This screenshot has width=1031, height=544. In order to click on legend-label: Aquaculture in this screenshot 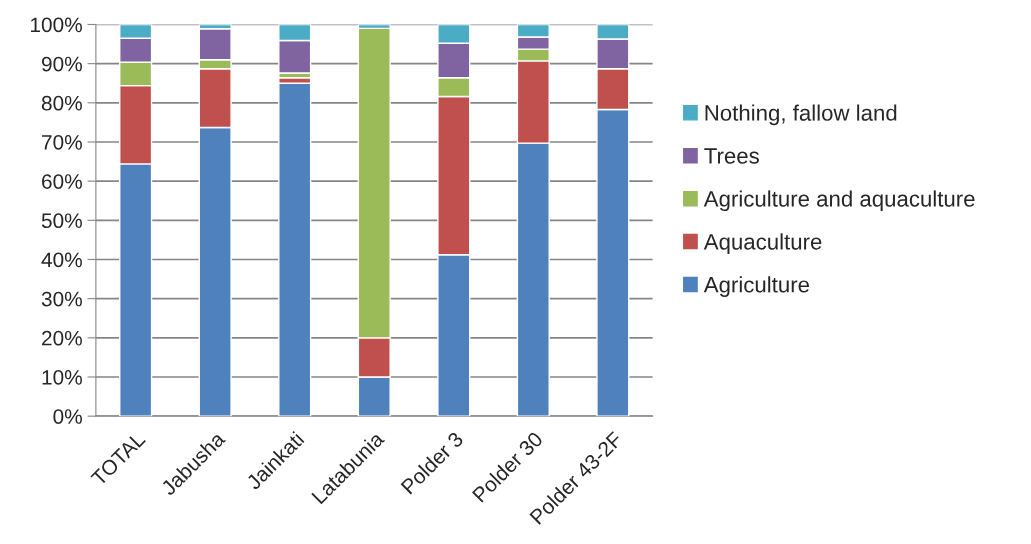, I will do `click(762, 244)`.